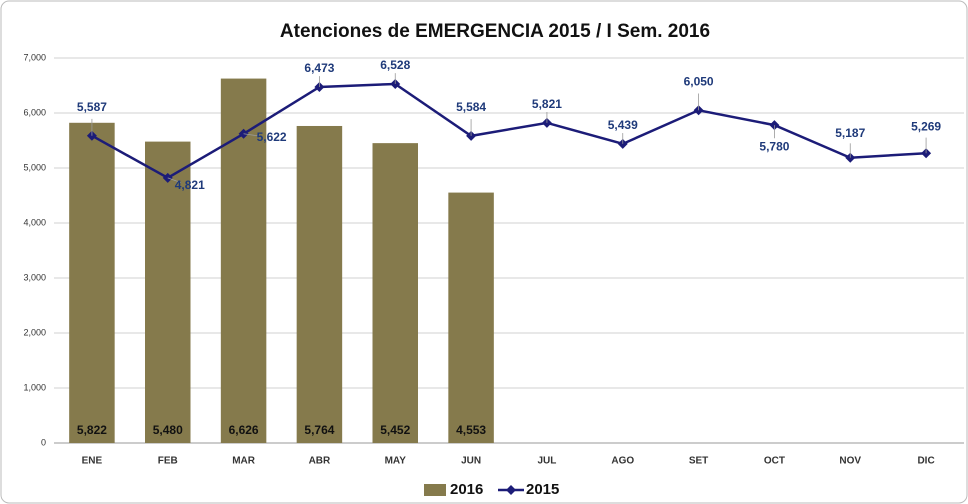 This screenshot has height=504, width=968. What do you see at coordinates (774, 461) in the screenshot?
I see `x-tick-label: OCT` at bounding box center [774, 461].